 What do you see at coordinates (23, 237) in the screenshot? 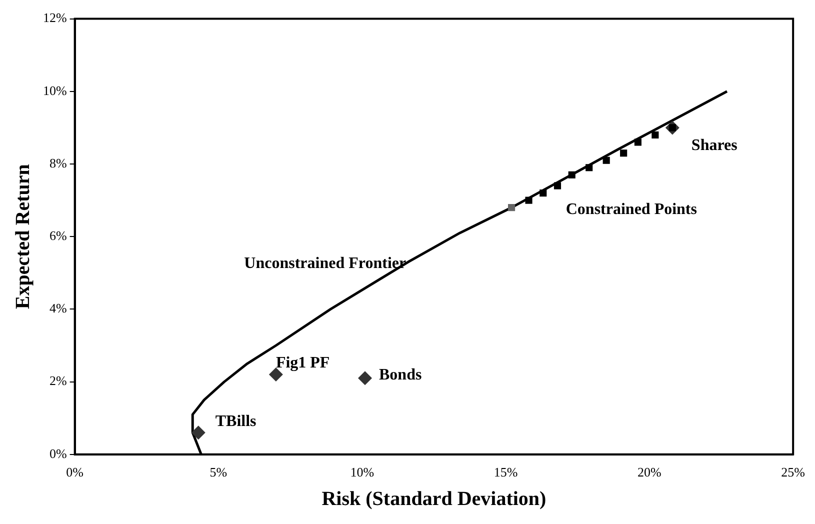
I see `y-axis-title: Expected Return` at bounding box center [23, 237].